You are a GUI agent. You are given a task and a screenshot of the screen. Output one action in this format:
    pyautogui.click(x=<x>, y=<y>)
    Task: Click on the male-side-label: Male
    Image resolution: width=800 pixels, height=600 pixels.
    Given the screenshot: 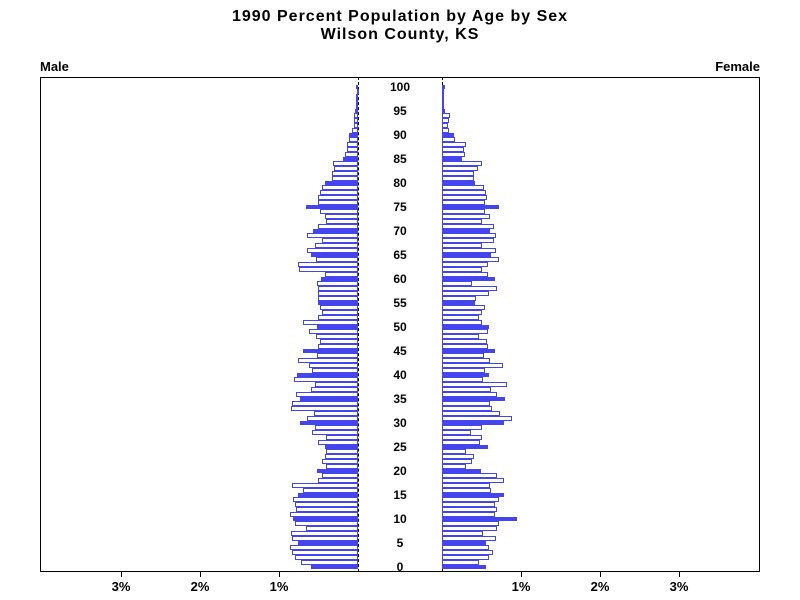 What is the action you would take?
    pyautogui.click(x=54, y=66)
    